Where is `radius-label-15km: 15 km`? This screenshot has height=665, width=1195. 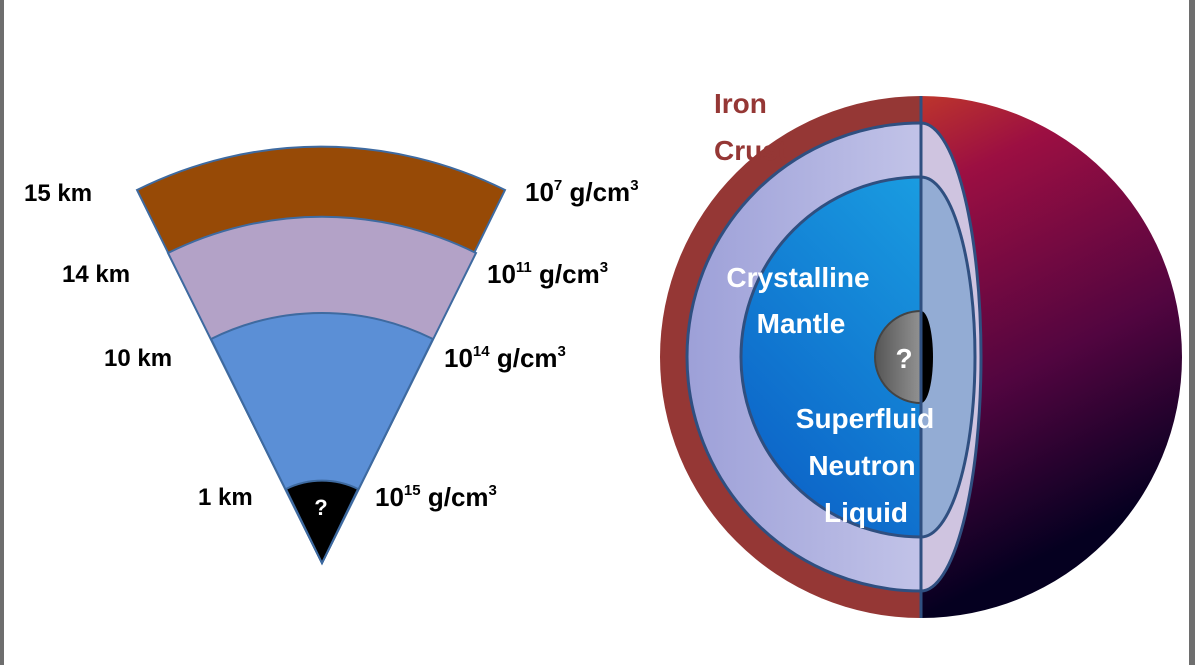 radius-label-15km: 15 km is located at coordinates (58, 193).